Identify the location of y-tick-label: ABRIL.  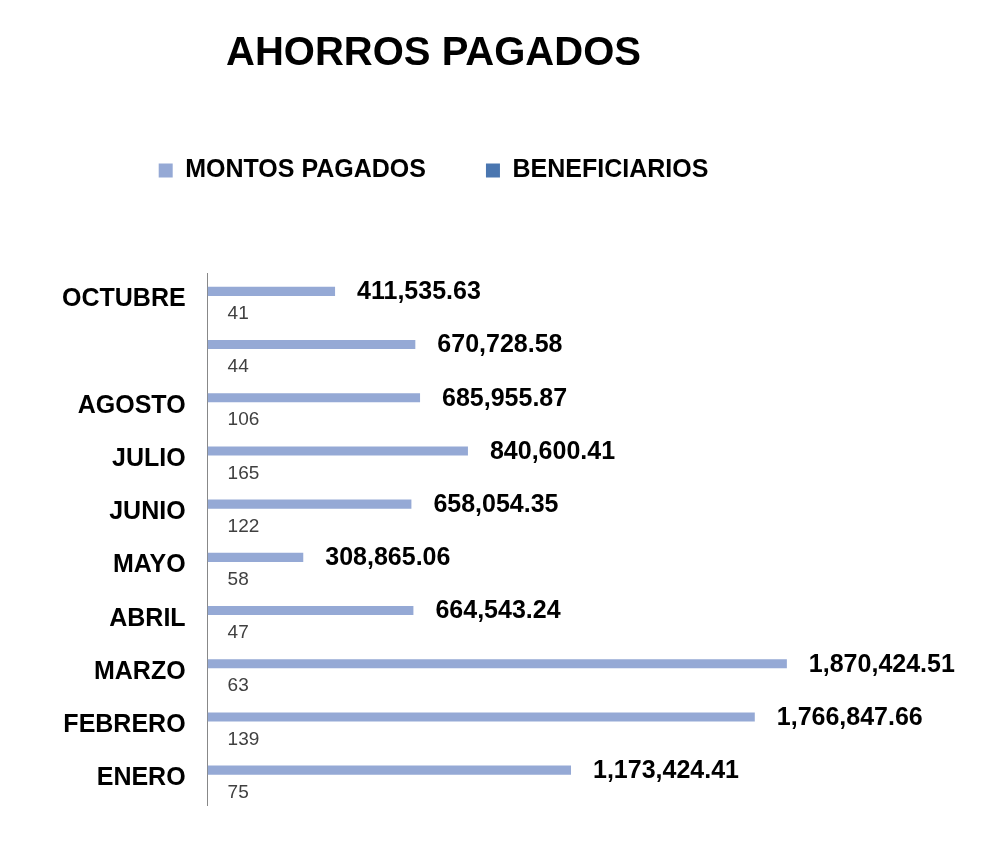
(147, 616).